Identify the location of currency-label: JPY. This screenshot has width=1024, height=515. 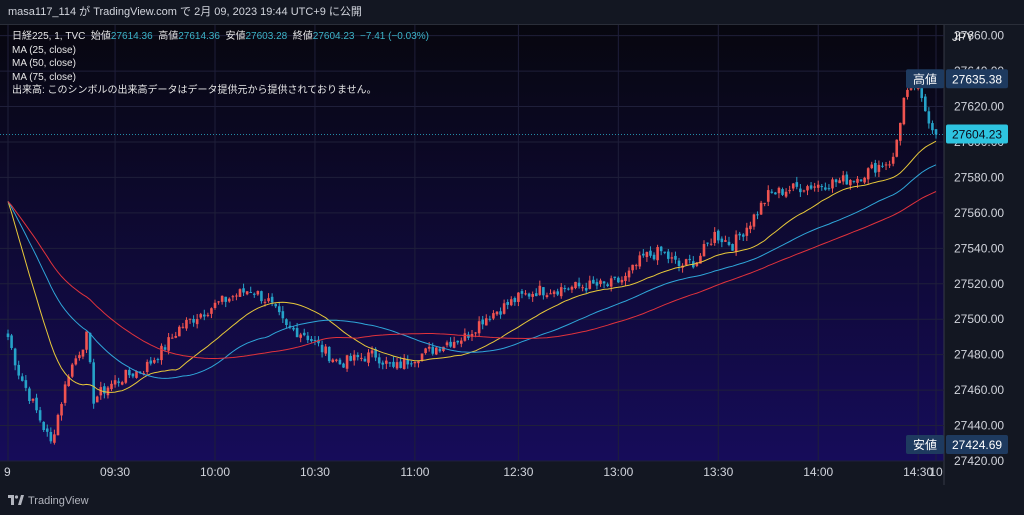
(963, 37).